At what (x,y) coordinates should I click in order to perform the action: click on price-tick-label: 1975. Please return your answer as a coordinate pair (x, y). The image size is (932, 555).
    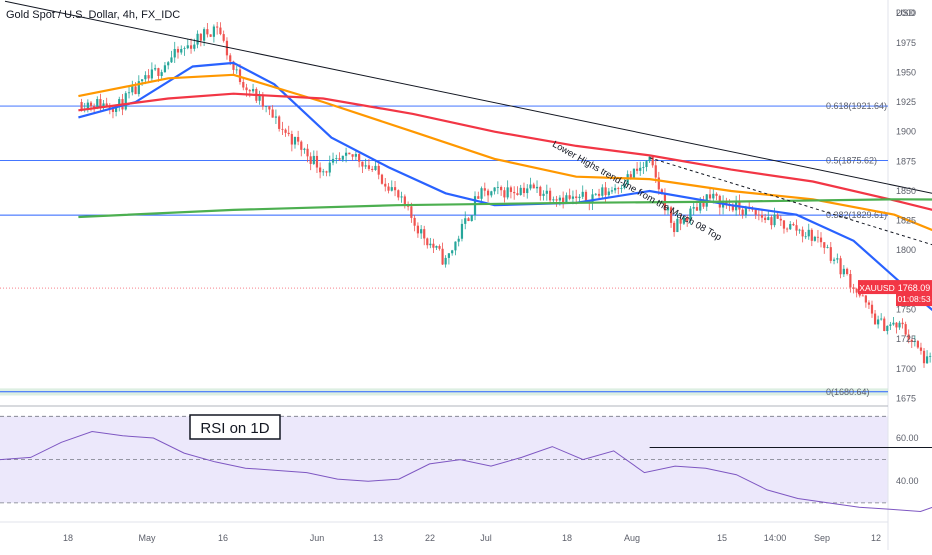
    Looking at the image, I should click on (906, 43).